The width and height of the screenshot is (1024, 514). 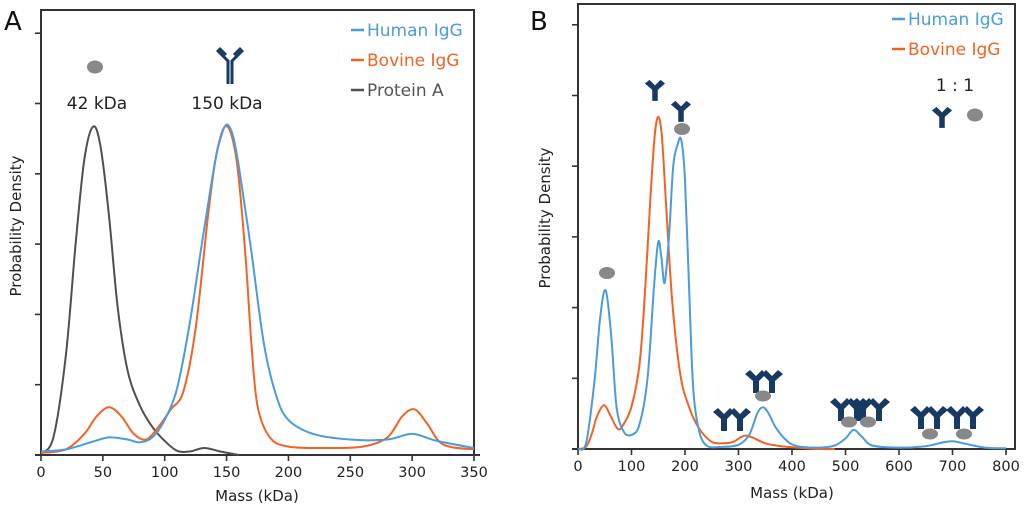 I want to click on panel-b-y-axis-title: Probability Density, so click(x=545, y=217).